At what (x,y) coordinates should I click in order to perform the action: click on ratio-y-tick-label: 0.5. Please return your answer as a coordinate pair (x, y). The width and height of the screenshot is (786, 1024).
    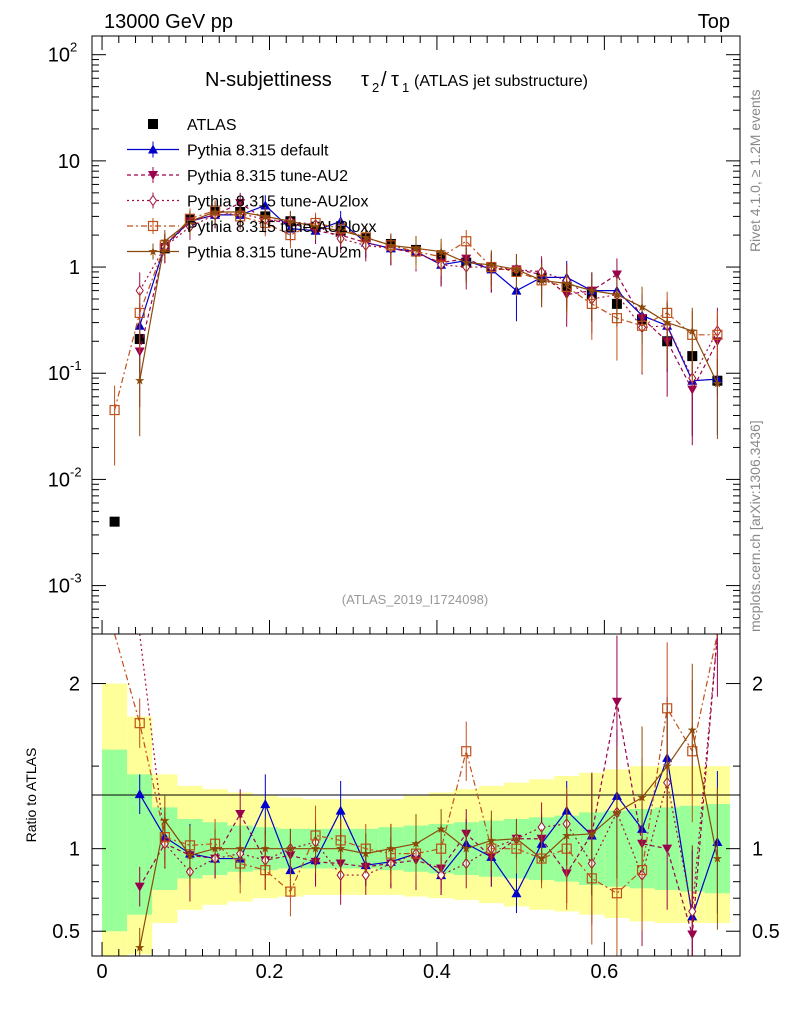
    Looking at the image, I should click on (66, 932).